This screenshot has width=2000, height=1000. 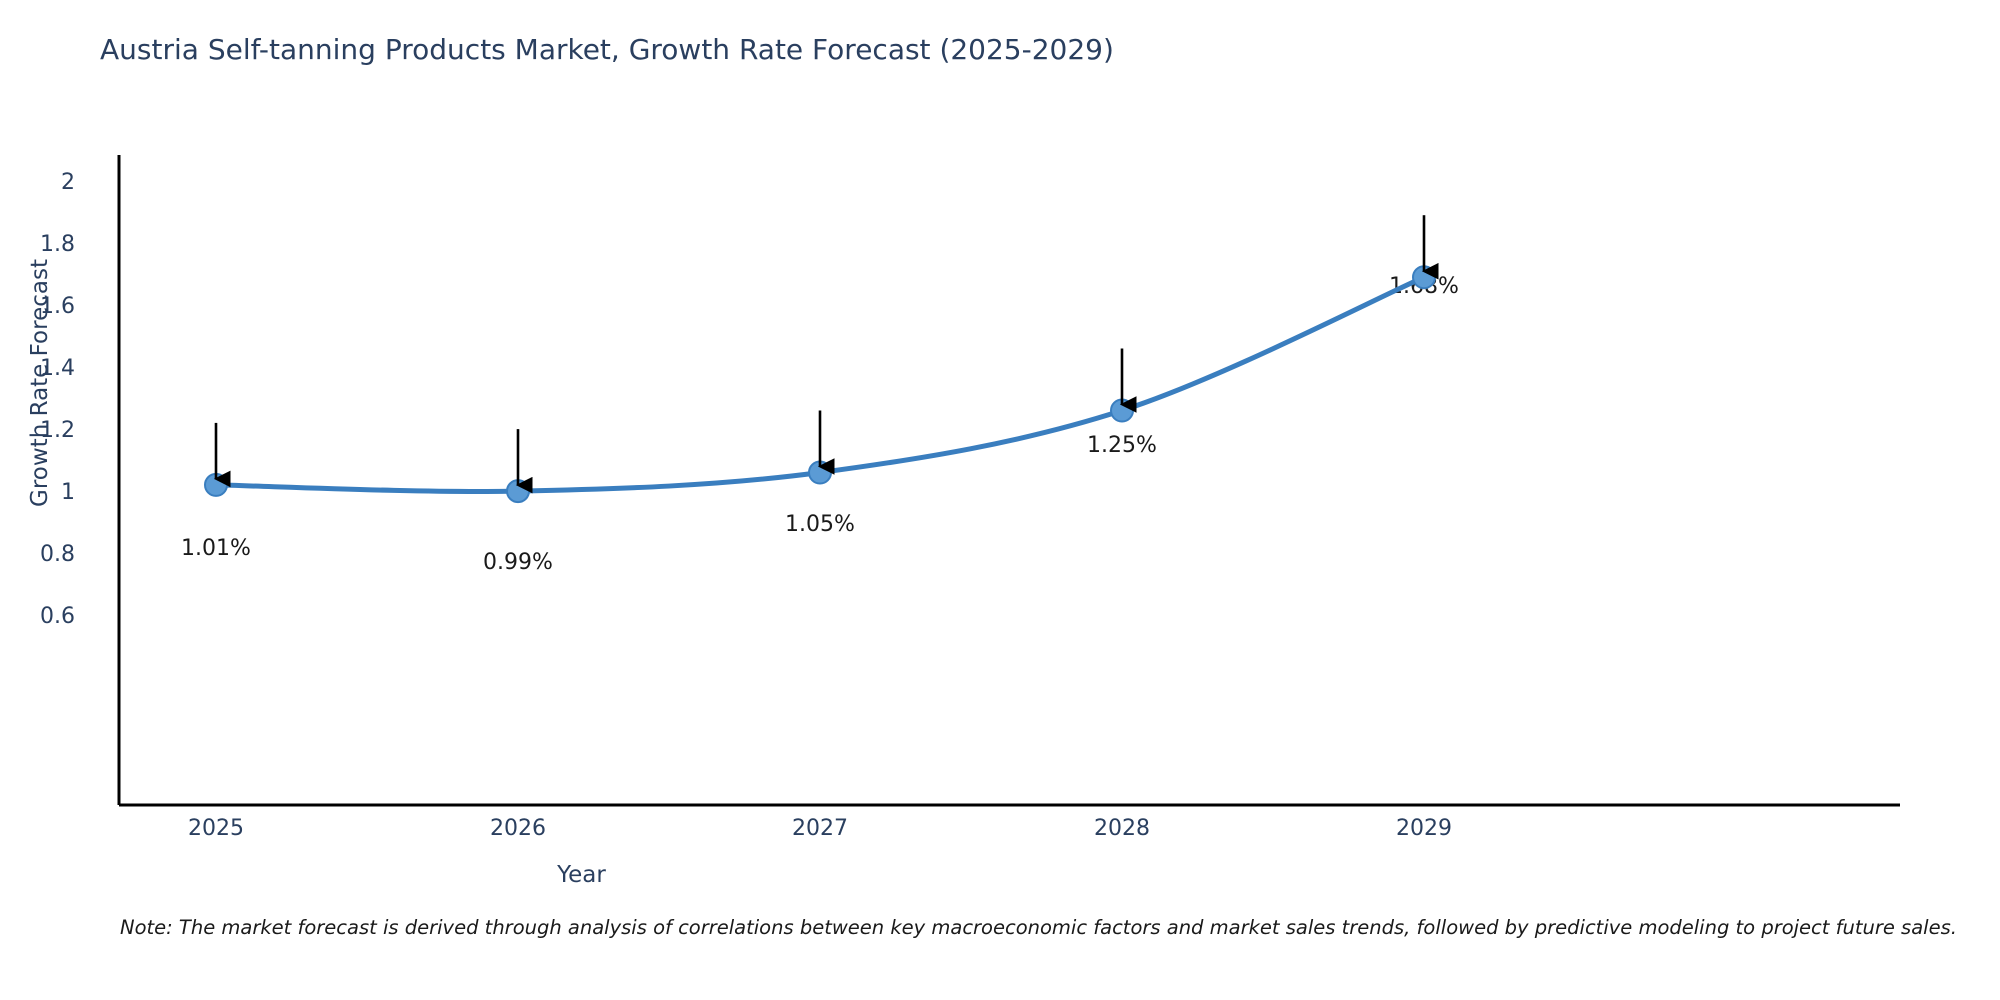 What do you see at coordinates (57, 368) in the screenshot?
I see `y-tick-label: 1.4` at bounding box center [57, 368].